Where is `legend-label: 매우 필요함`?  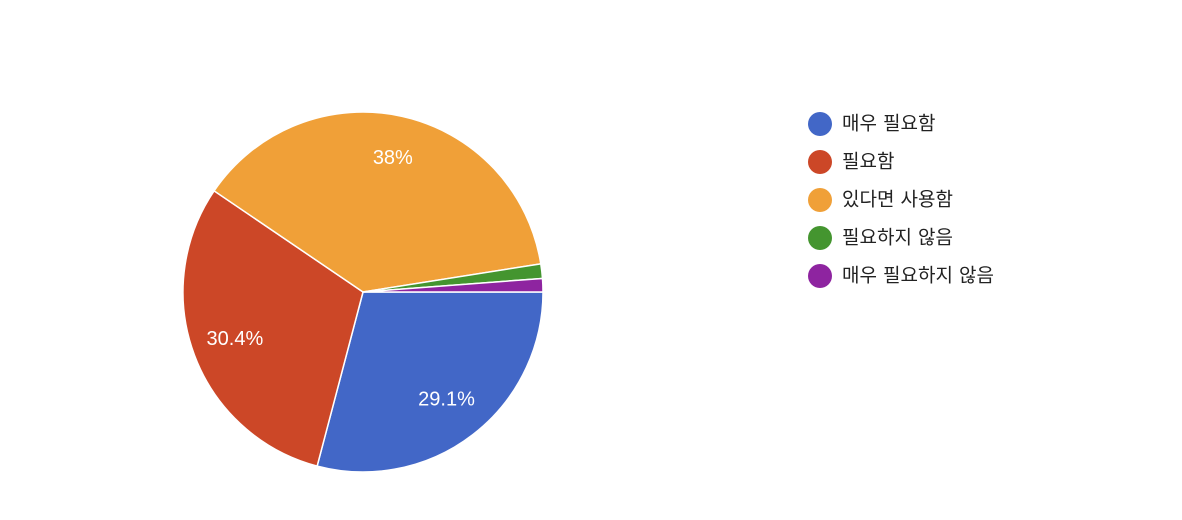 legend-label: 매우 필요함 is located at coordinates (888, 124).